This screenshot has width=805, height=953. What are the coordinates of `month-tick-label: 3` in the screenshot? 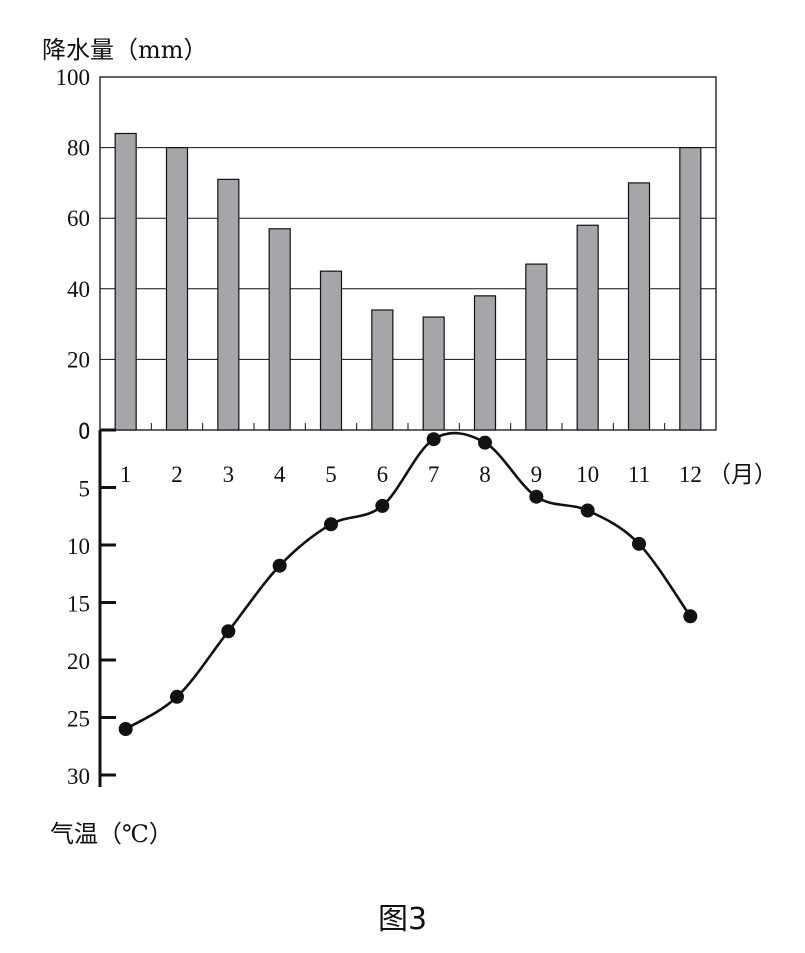 It's located at (229, 474).